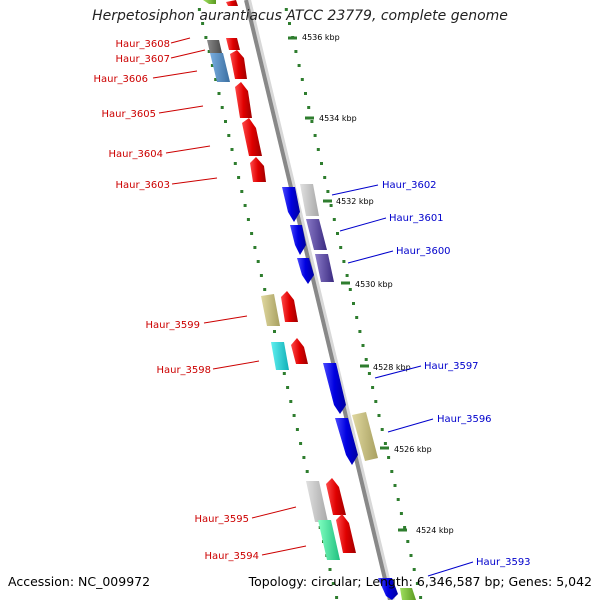 The height and width of the screenshot is (600, 600). I want to click on tick-label: 4532 kbp, so click(355, 201).